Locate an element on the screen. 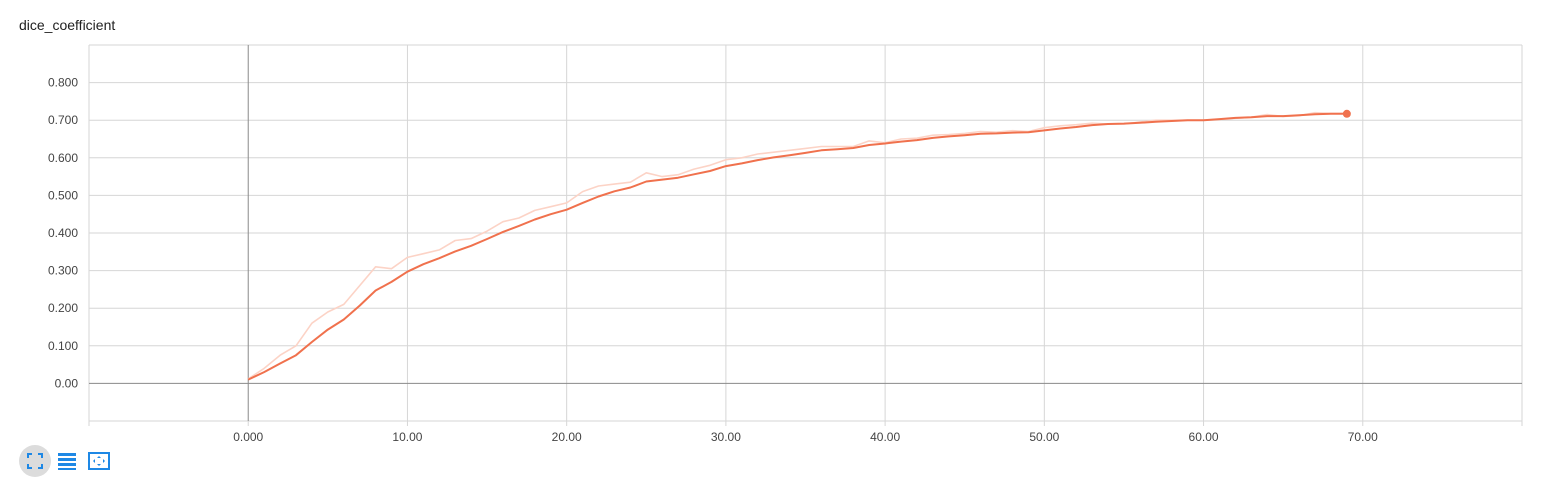 The width and height of the screenshot is (1541, 495). chart-toolbar is located at coordinates (67, 461).